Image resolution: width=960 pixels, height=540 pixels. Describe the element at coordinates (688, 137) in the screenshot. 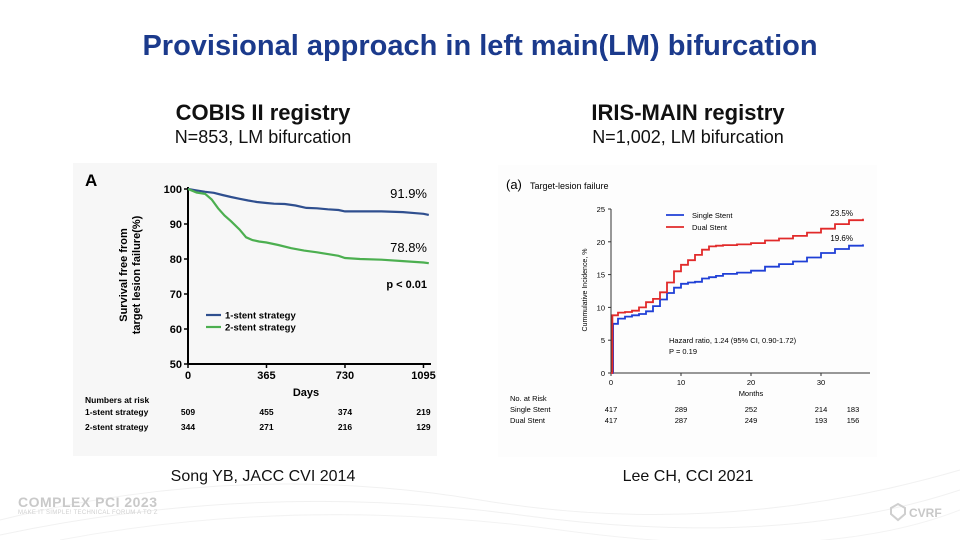

I see `iris-population: N=1,002, LM bifurcation` at that location.